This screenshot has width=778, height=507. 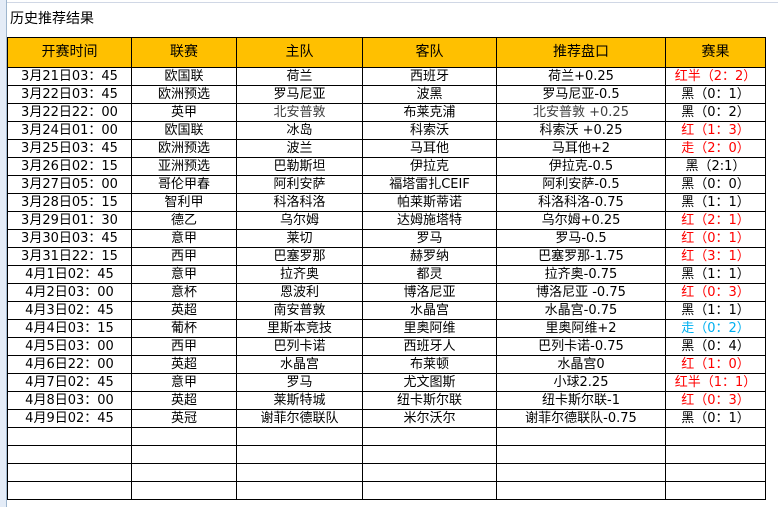 What do you see at coordinates (581, 94) in the screenshot?
I see `cell-pick: 罗马尼亚-0.5` at bounding box center [581, 94].